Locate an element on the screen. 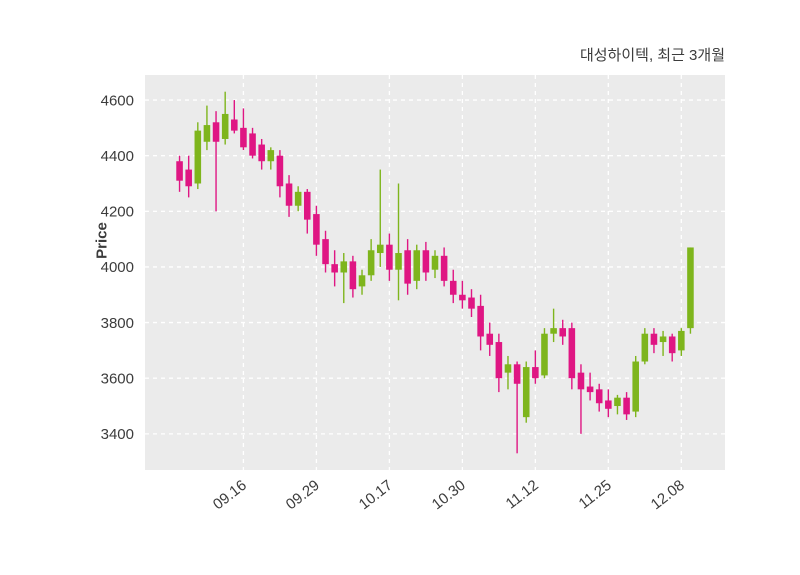  x-tick-label: 09.29 is located at coordinates (303, 495).